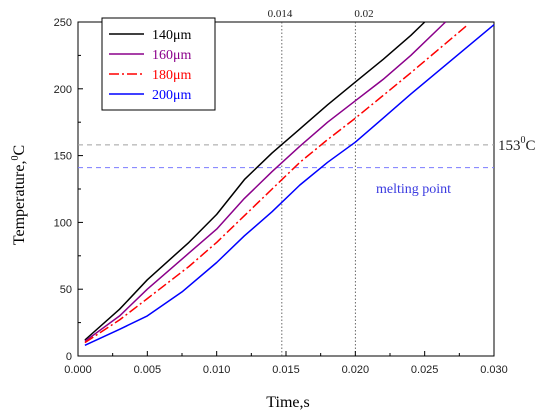 This screenshot has width=550, height=417. What do you see at coordinates (523, 140) in the screenshot?
I see `hline-153-sup: 0` at bounding box center [523, 140].